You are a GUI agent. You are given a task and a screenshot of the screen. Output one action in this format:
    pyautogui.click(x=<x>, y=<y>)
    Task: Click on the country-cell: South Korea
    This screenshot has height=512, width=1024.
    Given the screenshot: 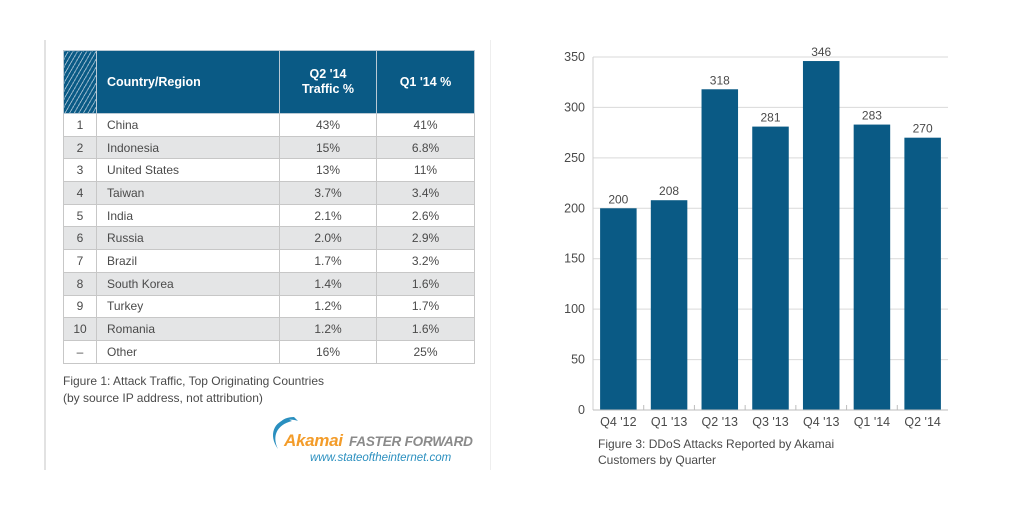 What is the action you would take?
    pyautogui.click(x=188, y=283)
    